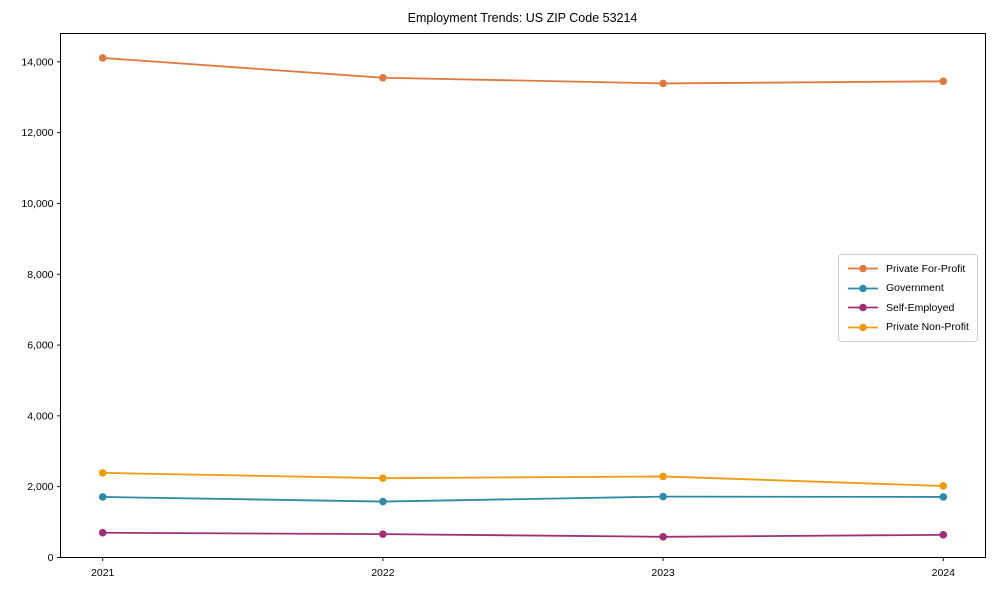 The height and width of the screenshot is (600, 1000). Describe the element at coordinates (943, 486) in the screenshot. I see `data-point-private-non-profit-2024` at that location.